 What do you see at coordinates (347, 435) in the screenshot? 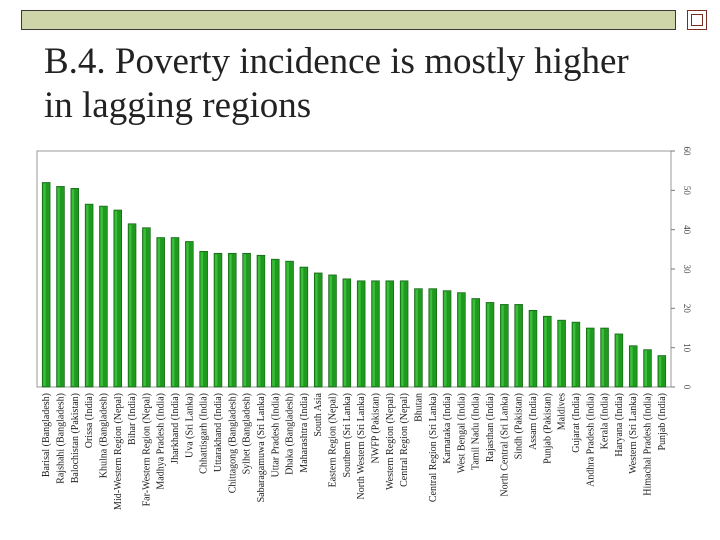
I see `x-tick-label: Southern (Sri Lanka)` at bounding box center [347, 435].